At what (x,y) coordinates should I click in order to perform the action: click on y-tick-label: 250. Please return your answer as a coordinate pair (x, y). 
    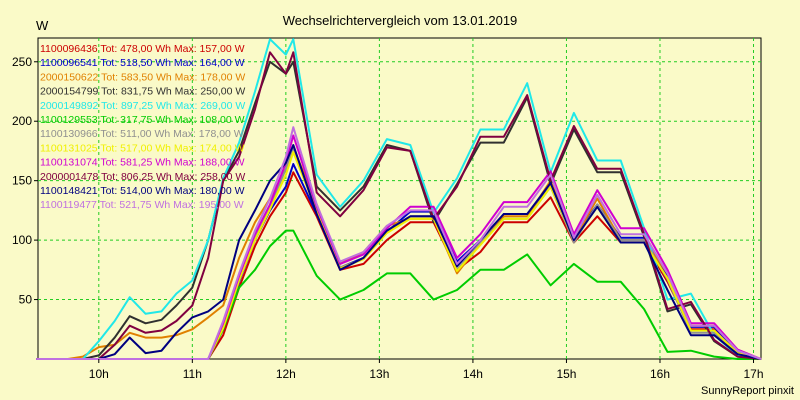
    Looking at the image, I should click on (22, 62).